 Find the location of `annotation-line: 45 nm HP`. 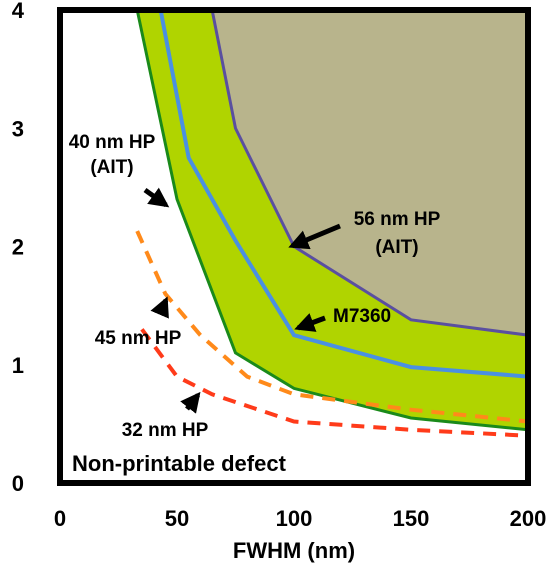

annotation-line: 45 nm HP is located at coordinates (138, 338).